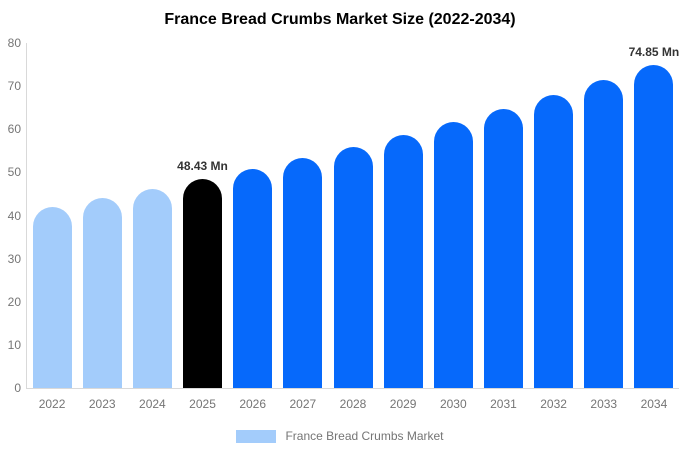  What do you see at coordinates (503, 404) in the screenshot?
I see `x-tick-label-2031: 2031` at bounding box center [503, 404].